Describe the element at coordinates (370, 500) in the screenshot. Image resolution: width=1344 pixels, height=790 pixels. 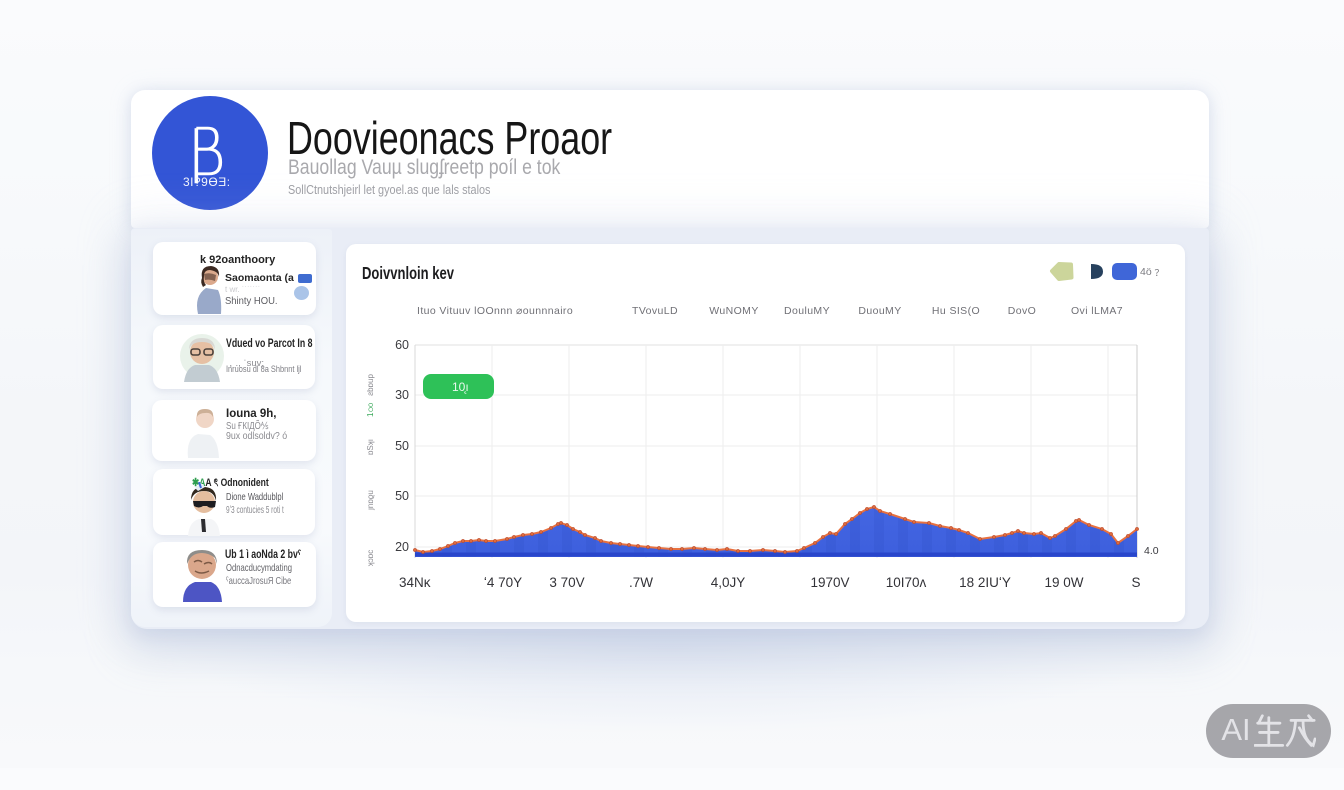
I see `svg-text: ȷnɒϱu` at that location.